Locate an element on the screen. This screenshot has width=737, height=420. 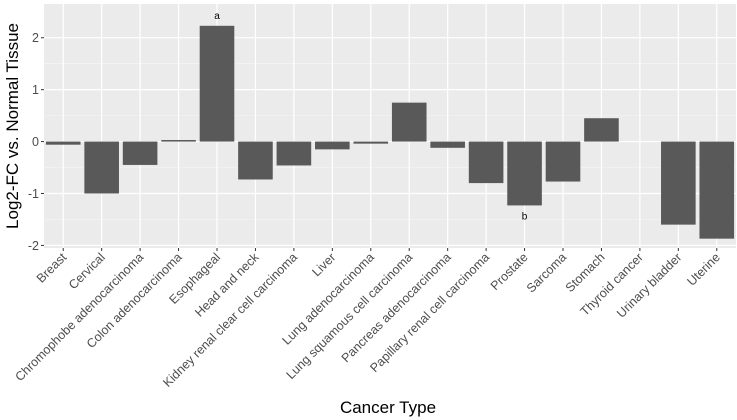
x-axis-title: Cancer Type is located at coordinates (388, 407).